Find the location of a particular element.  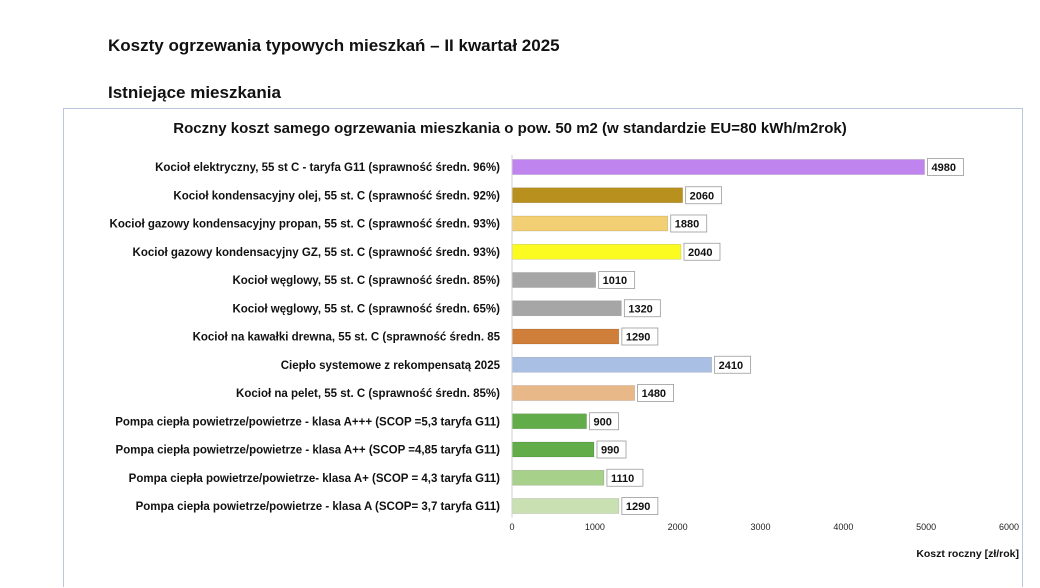

value-label: 2040 is located at coordinates (700, 253).